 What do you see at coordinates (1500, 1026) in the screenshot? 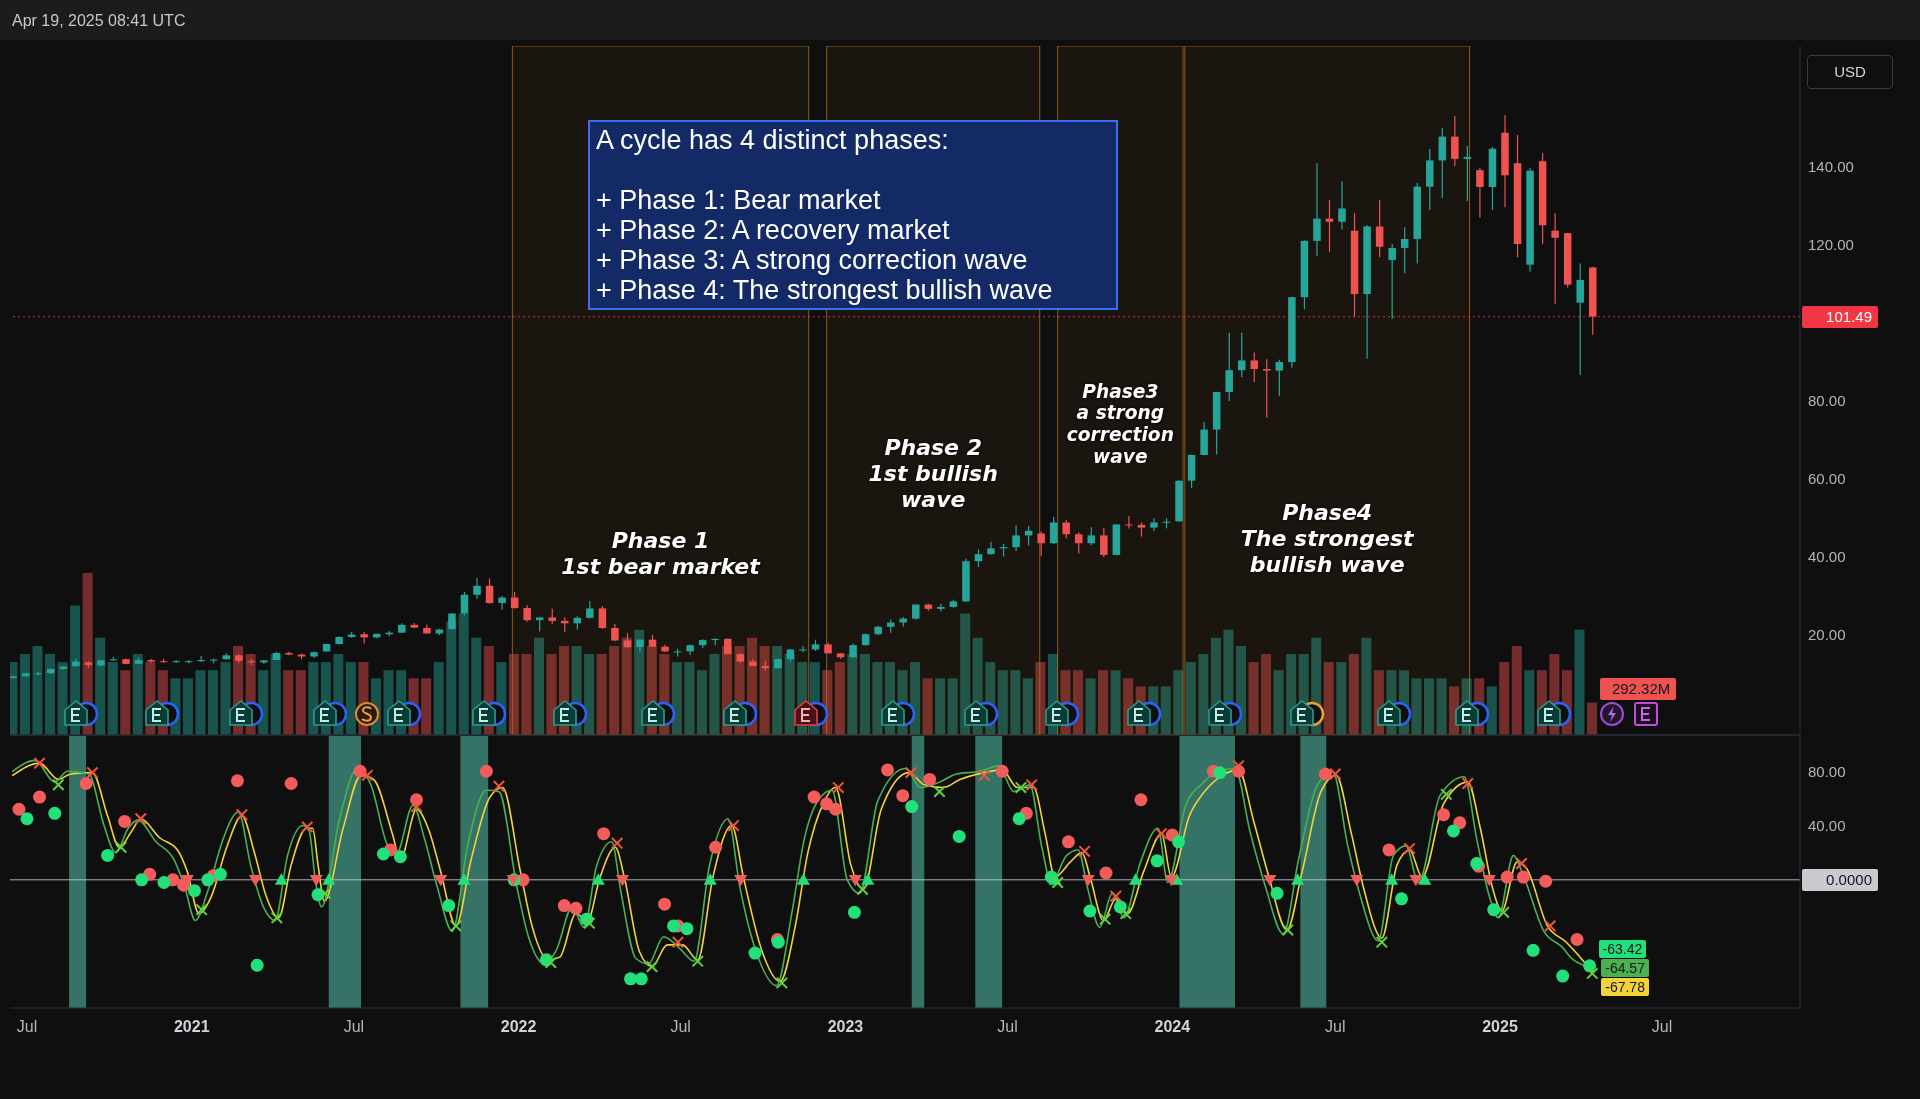
I see `x-tick-label: 2025` at bounding box center [1500, 1026].